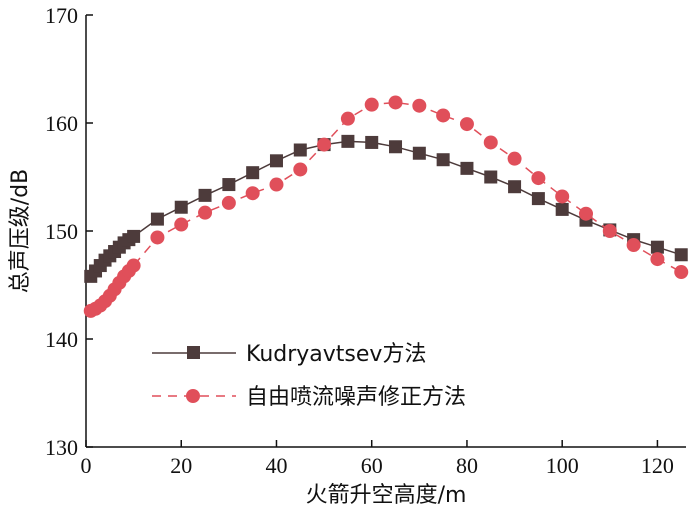 The image size is (700, 513). What do you see at coordinates (356, 397) in the screenshot?
I see `legend-label-free-jet: 自由喷流噪声修正方法` at bounding box center [356, 397].